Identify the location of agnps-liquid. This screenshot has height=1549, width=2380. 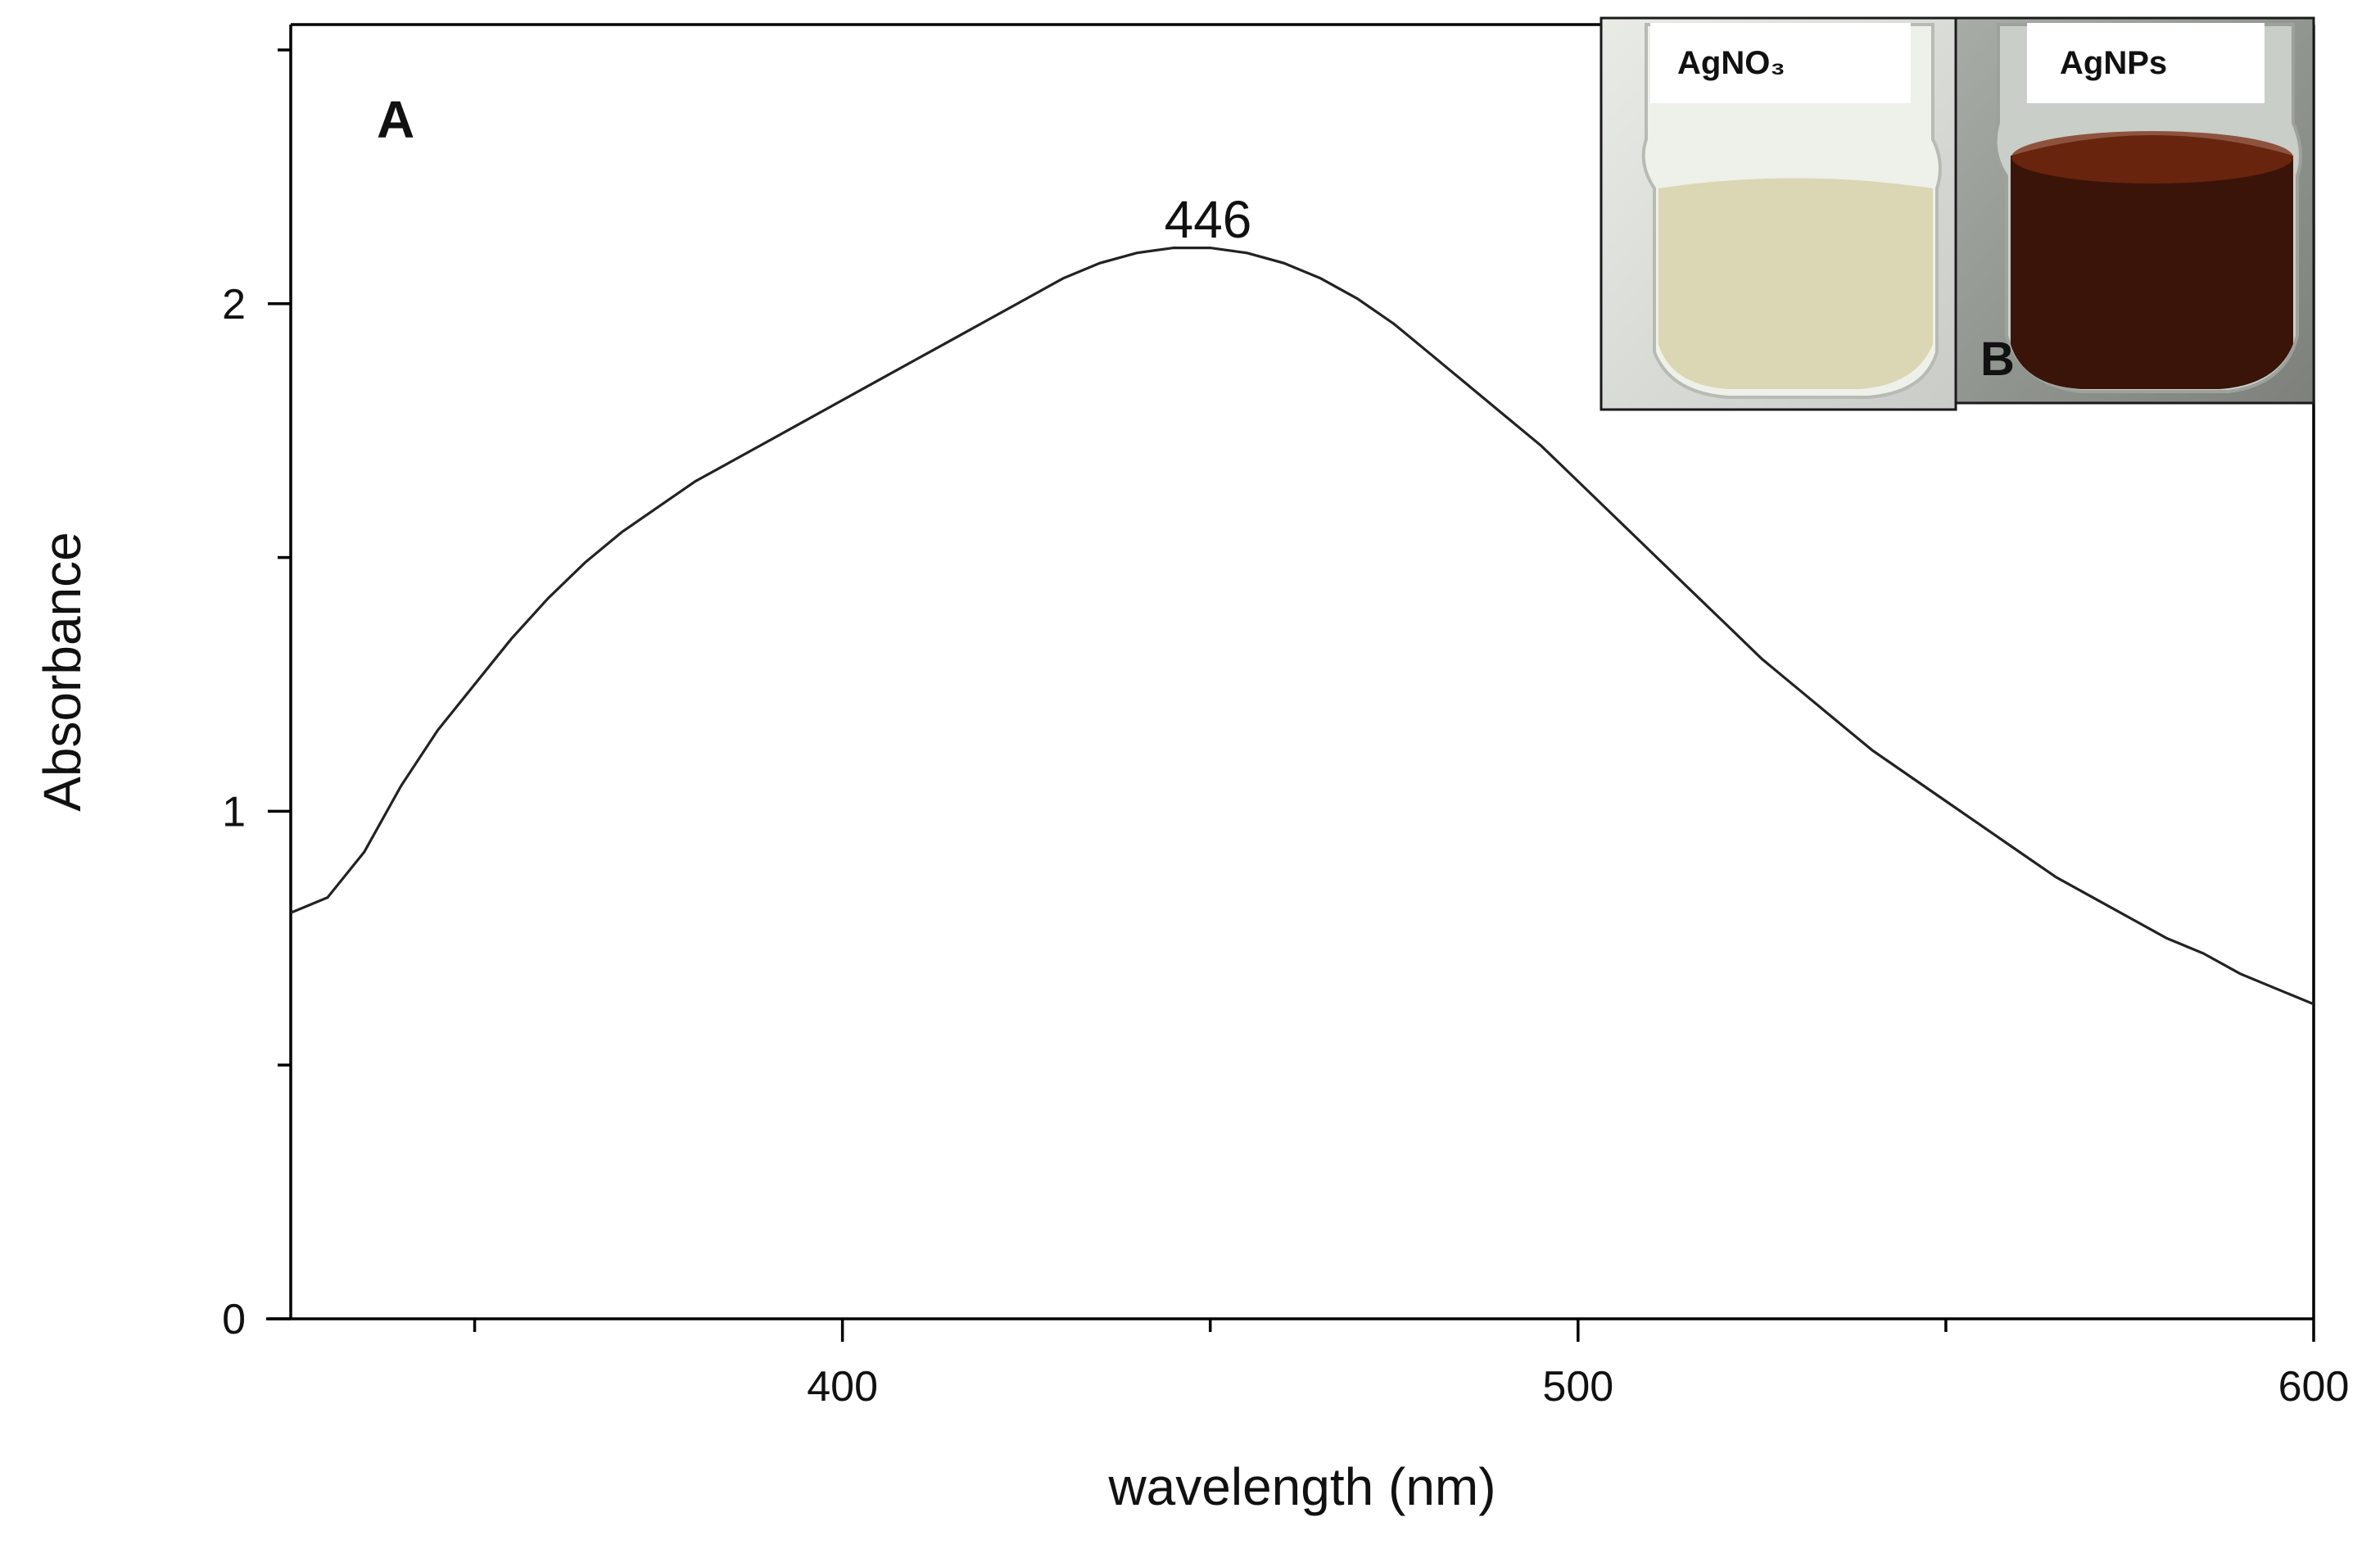
(2152, 262).